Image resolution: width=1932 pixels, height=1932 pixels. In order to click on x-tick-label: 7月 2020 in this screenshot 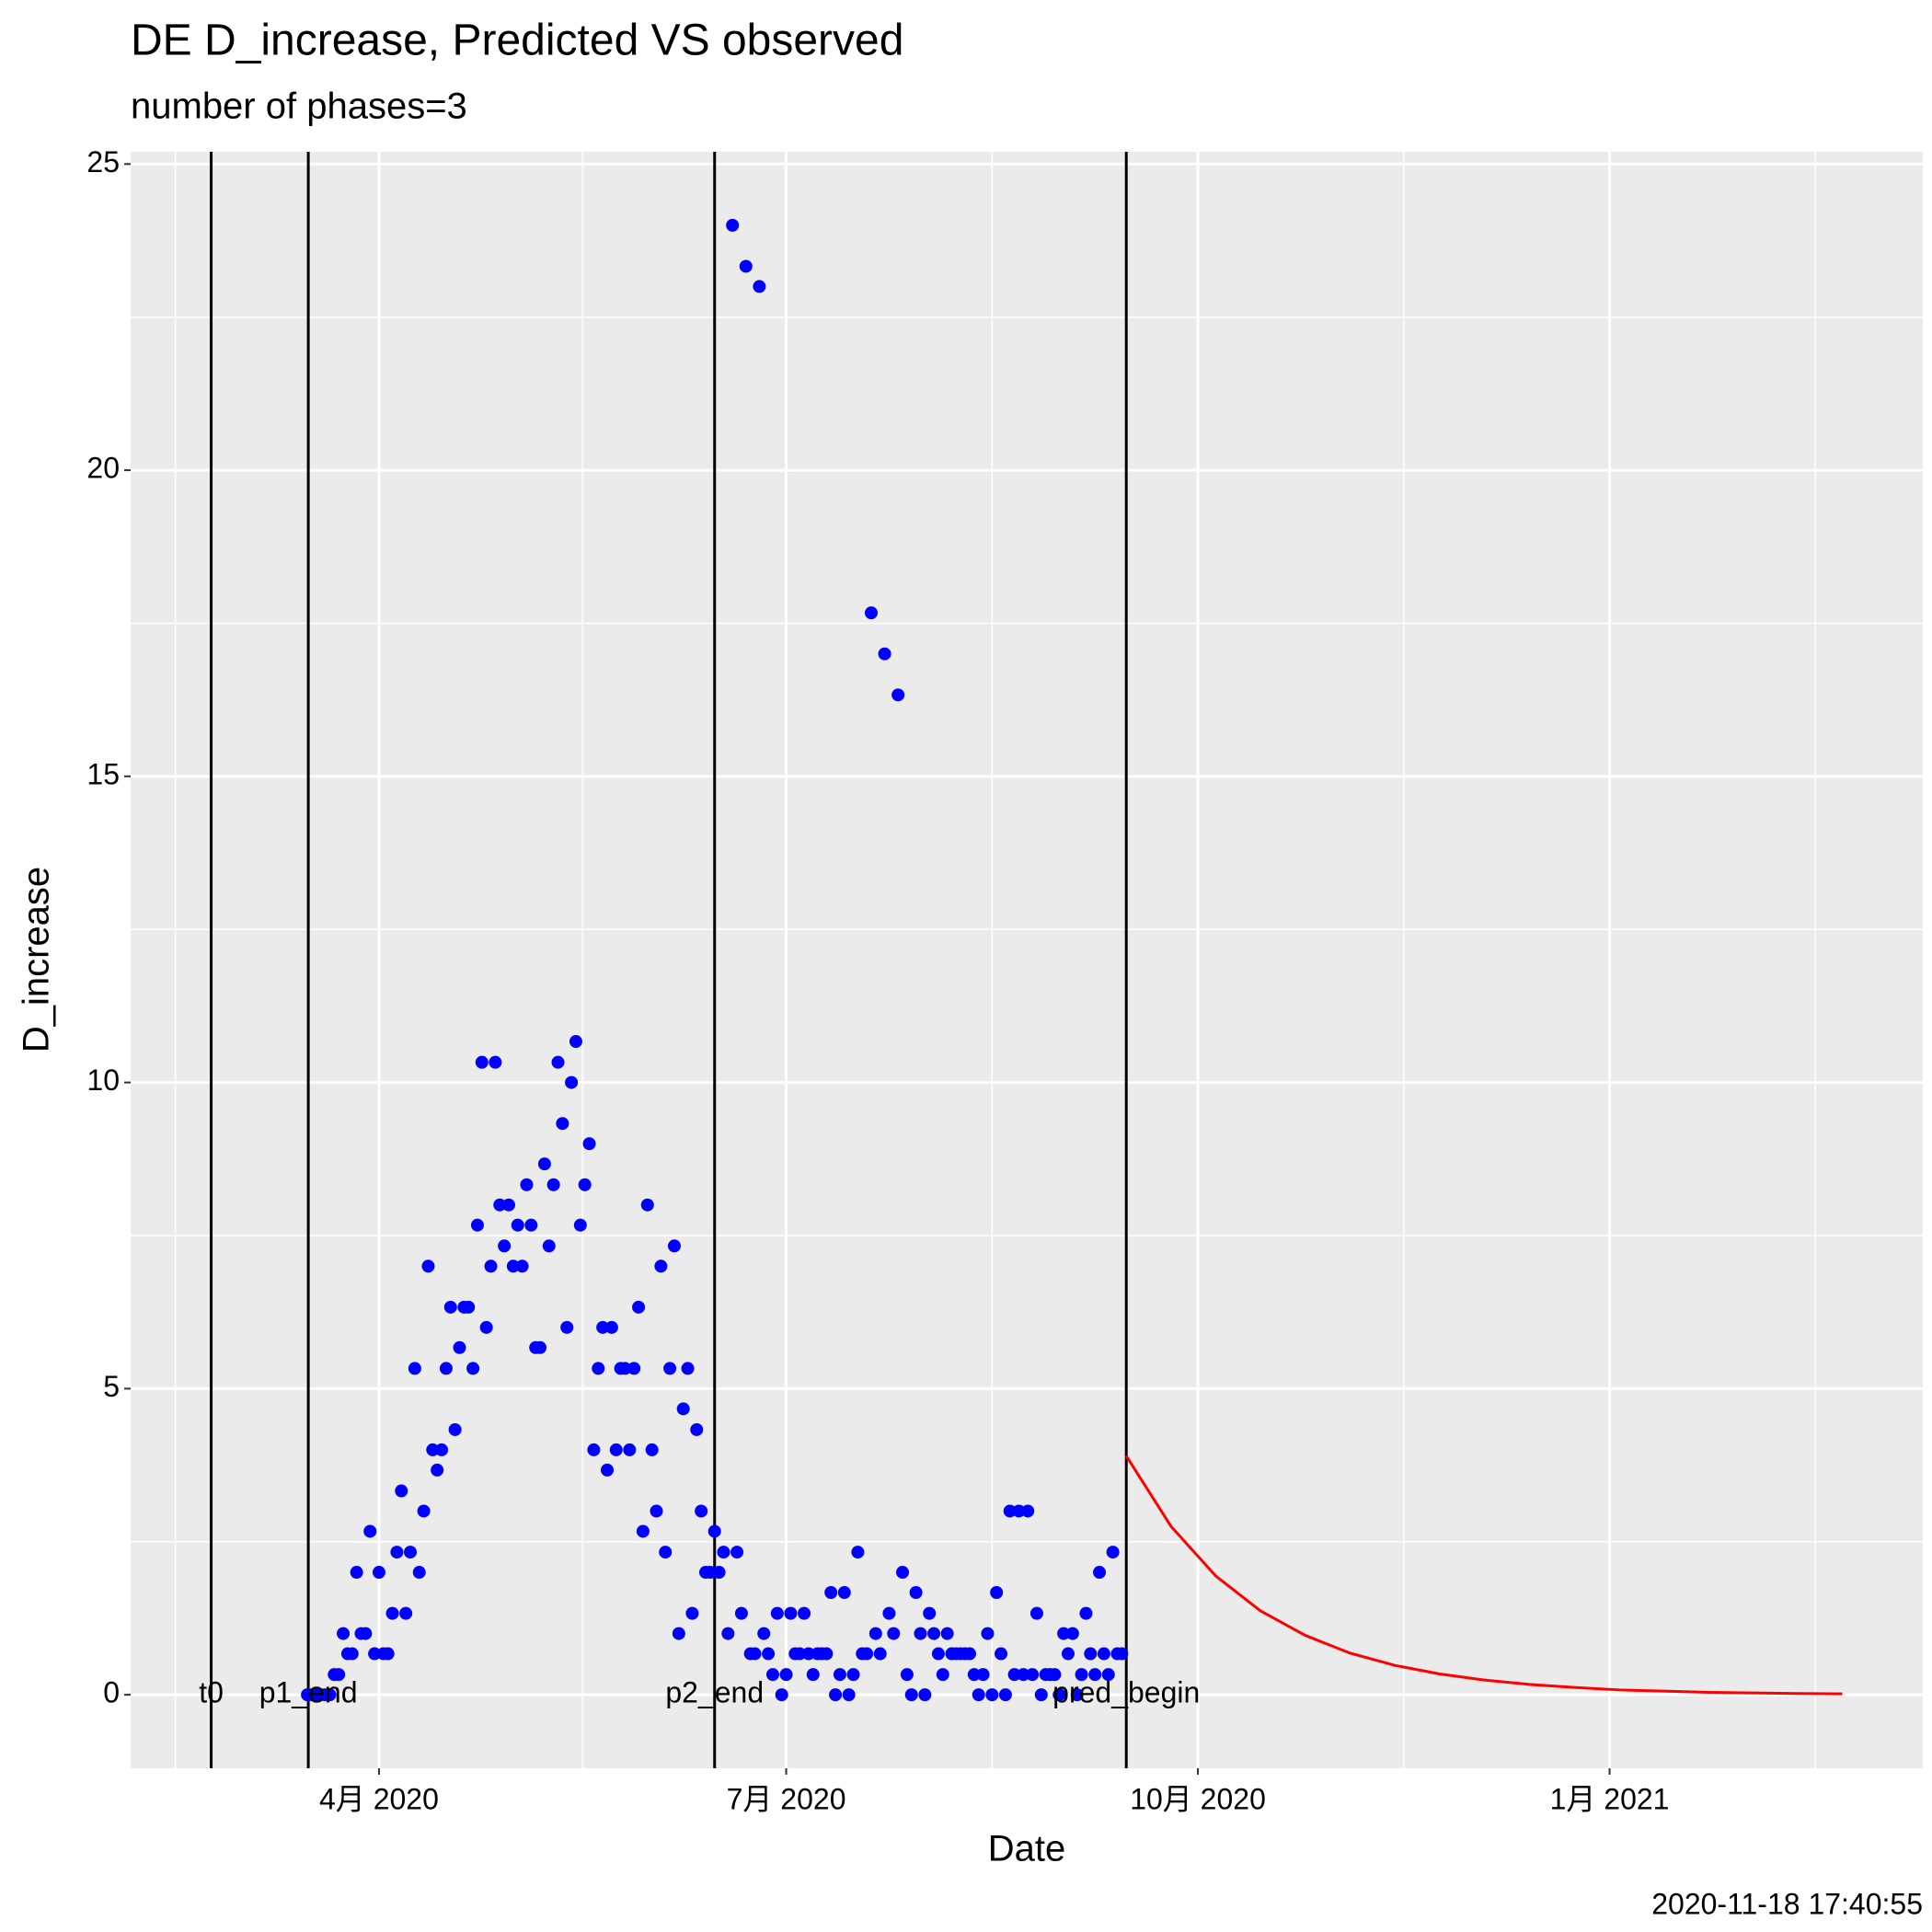, I will do `click(786, 1798)`.